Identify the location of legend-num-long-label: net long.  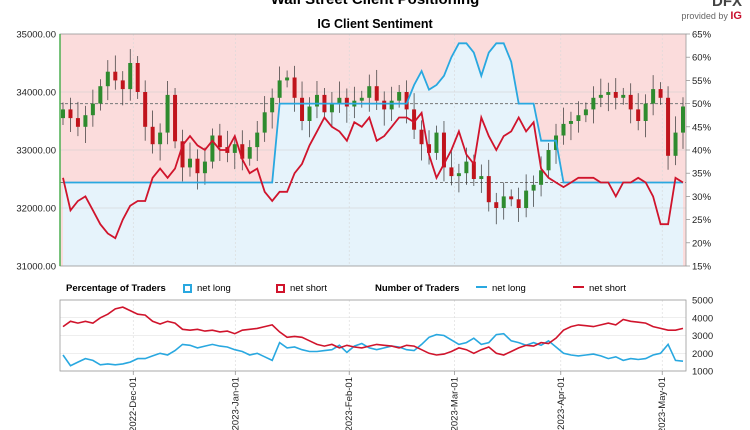
(509, 288).